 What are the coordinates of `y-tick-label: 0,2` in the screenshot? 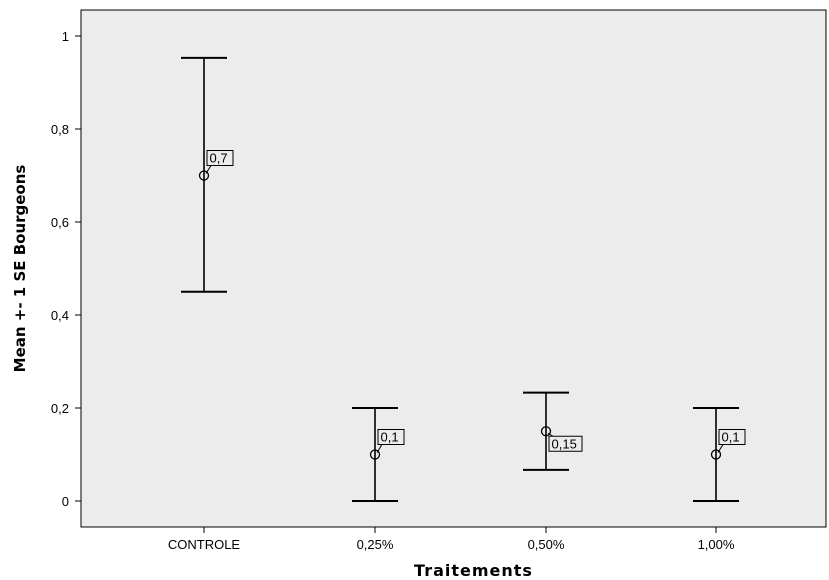 It's located at (60, 408).